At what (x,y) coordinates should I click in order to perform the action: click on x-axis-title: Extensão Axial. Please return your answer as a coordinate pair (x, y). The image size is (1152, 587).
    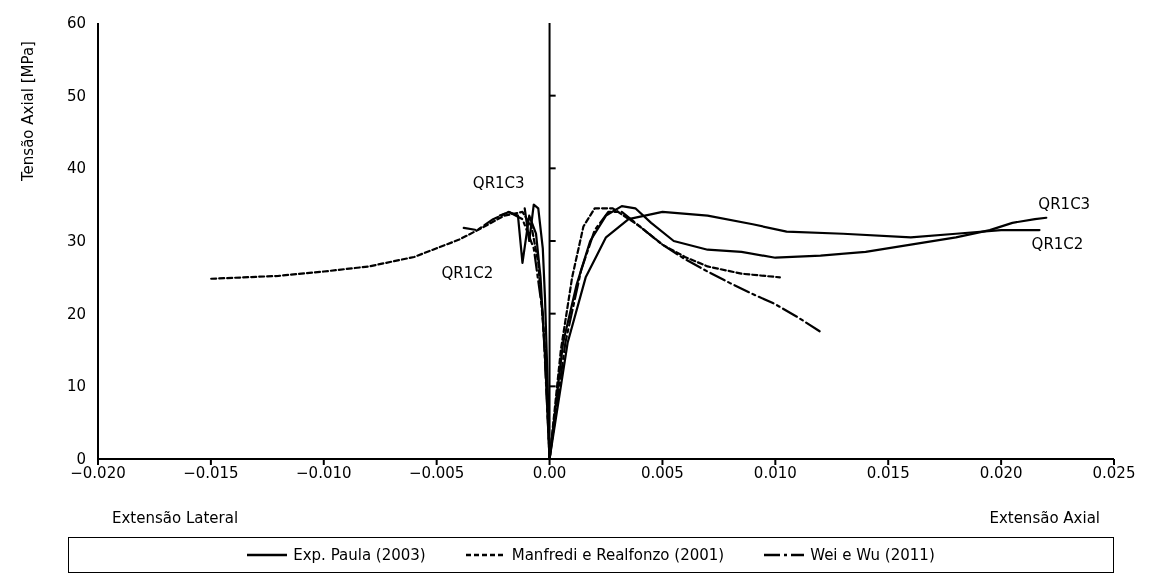
    Looking at the image, I should click on (1044, 518).